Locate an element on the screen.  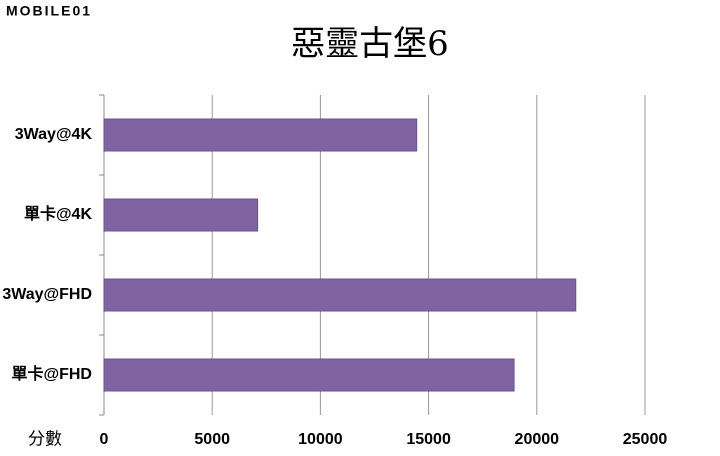
x-axis-label: 分數 is located at coordinates (45, 438).